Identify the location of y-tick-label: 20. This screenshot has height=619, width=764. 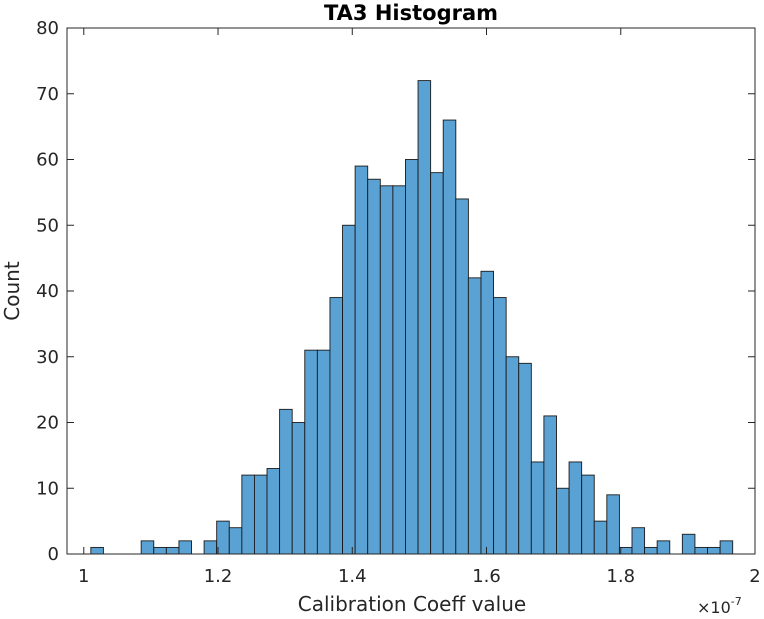
(47, 423).